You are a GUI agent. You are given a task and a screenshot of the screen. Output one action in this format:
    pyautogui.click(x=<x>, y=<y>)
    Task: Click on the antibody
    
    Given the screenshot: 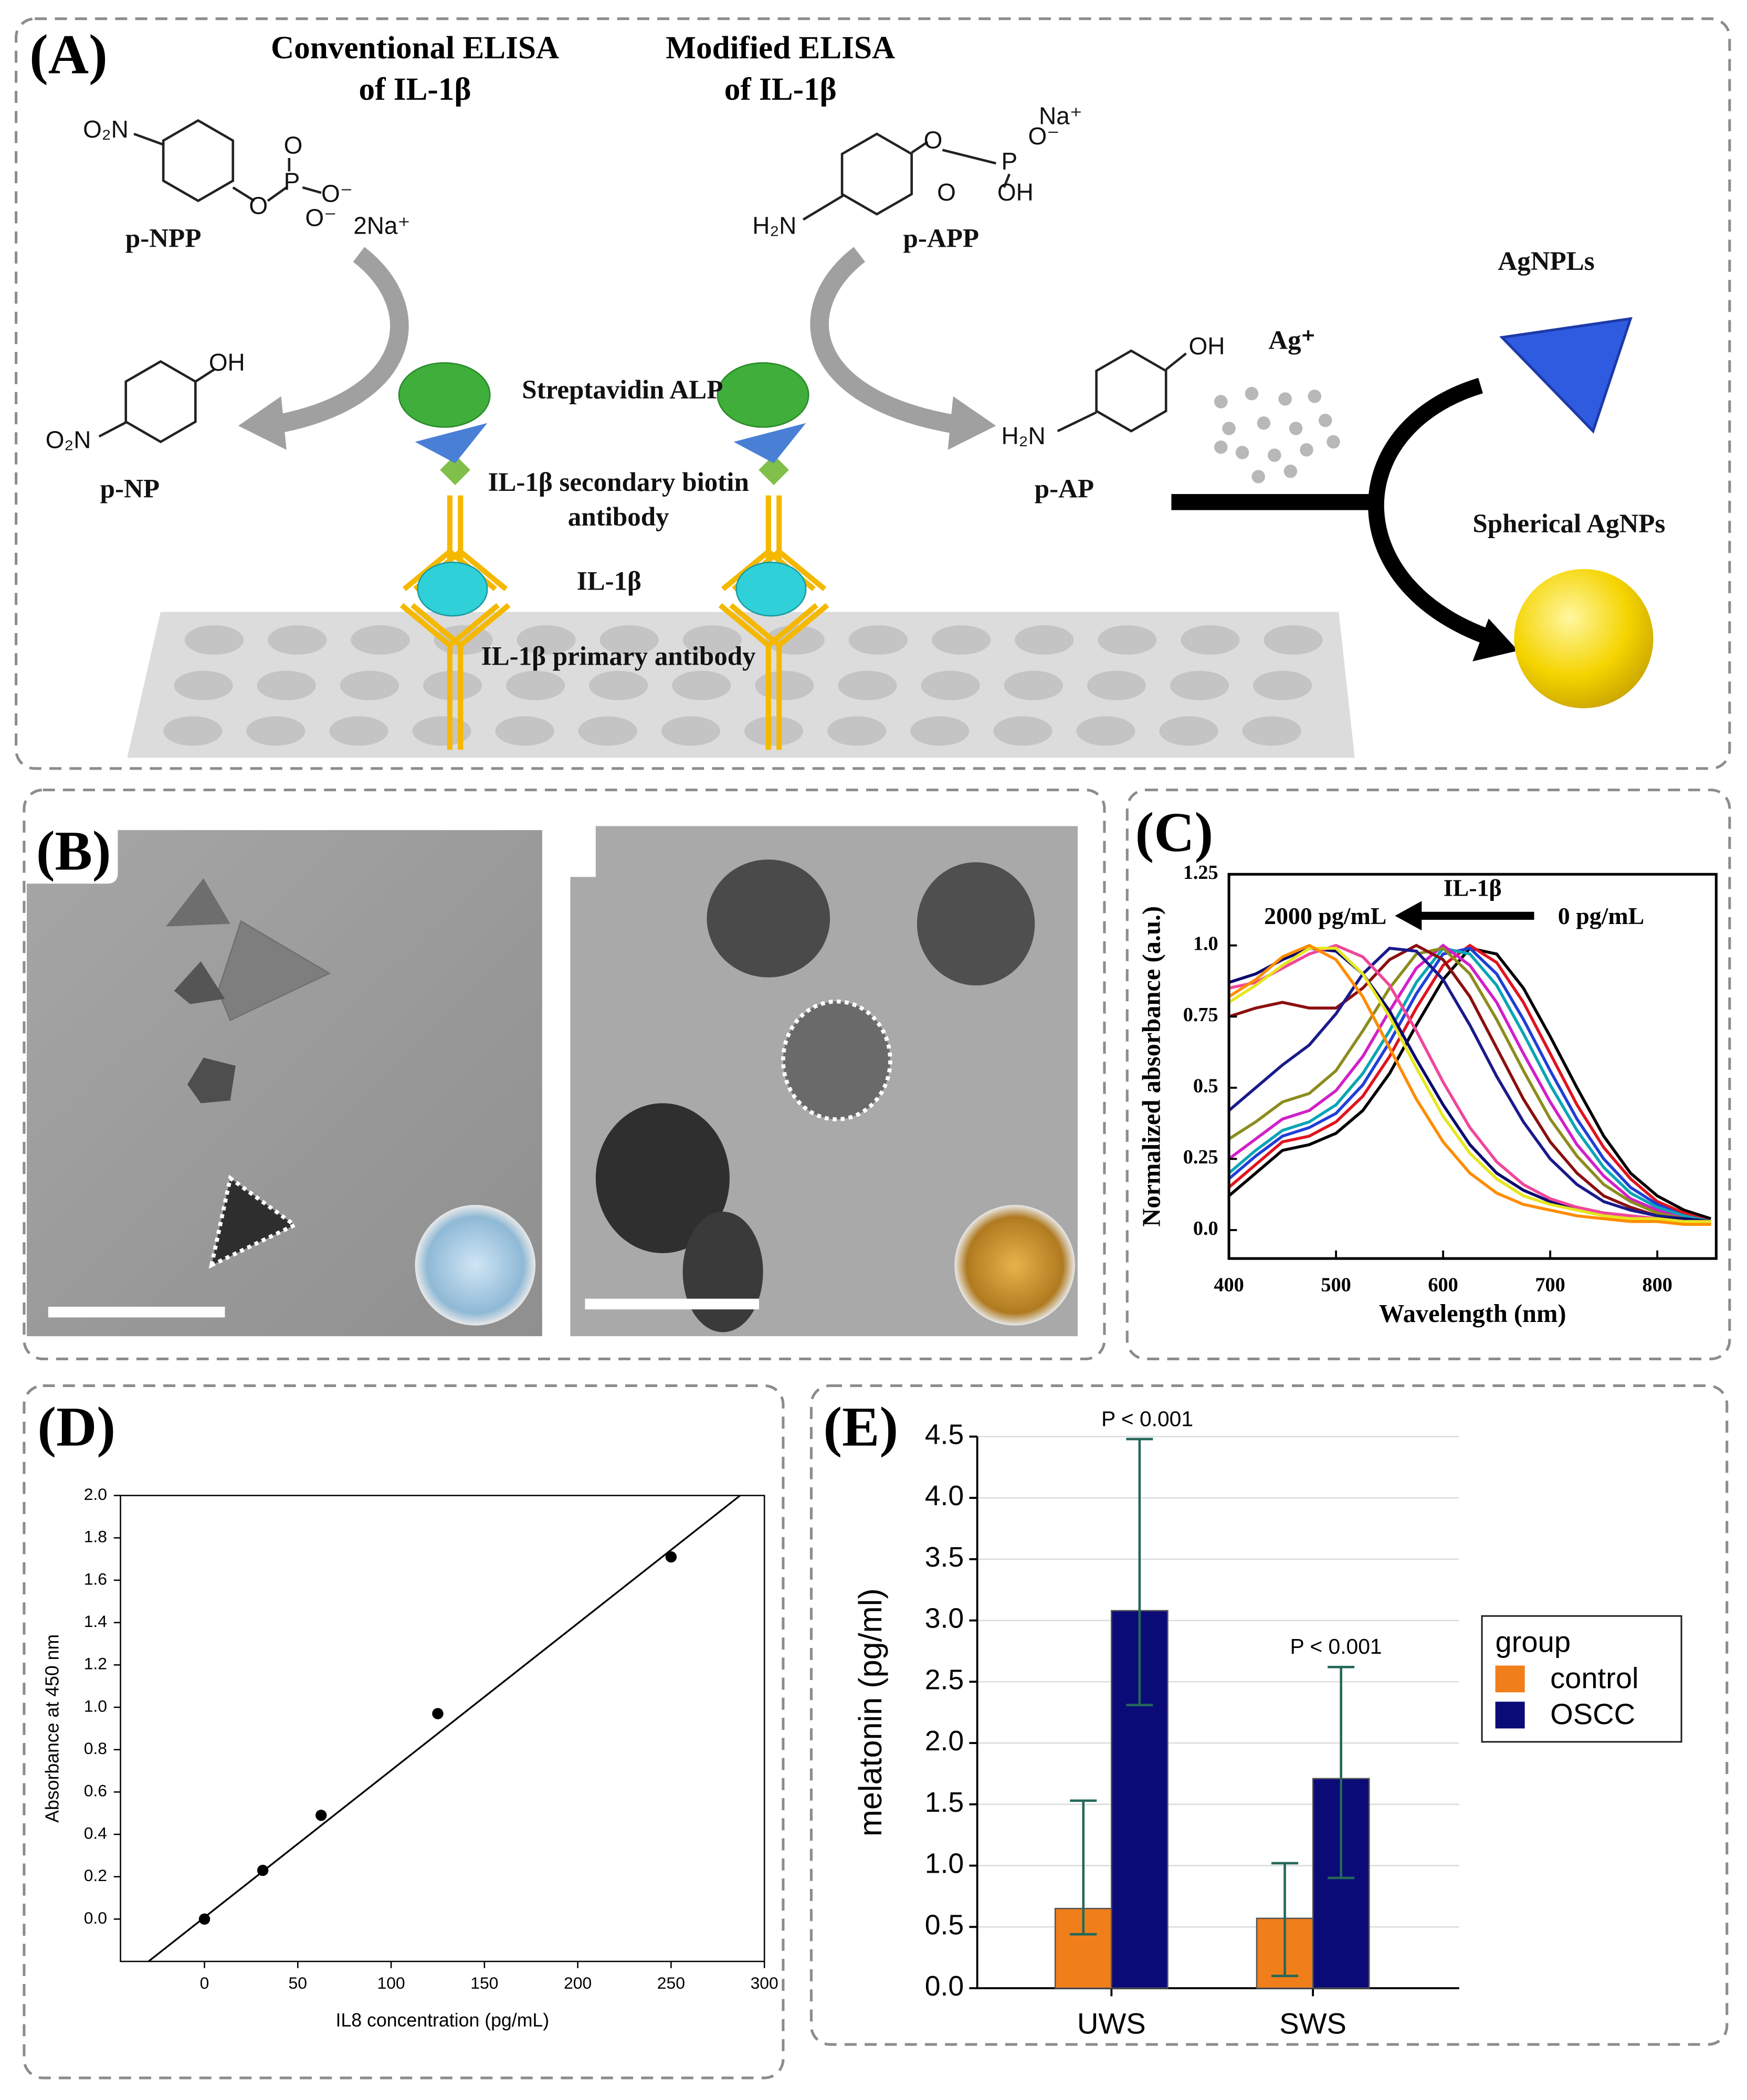 What is the action you would take?
    pyautogui.click(x=461, y=676)
    